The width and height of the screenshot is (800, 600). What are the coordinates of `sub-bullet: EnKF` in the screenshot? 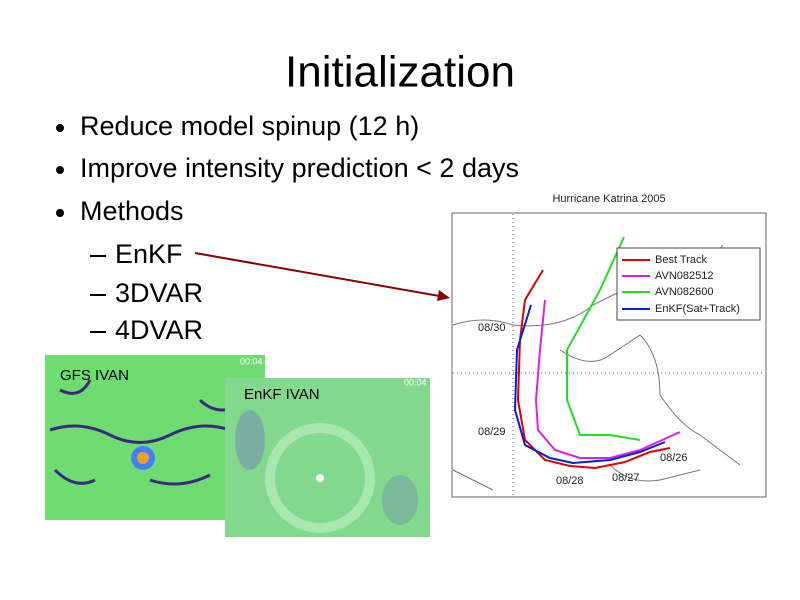 It's located at (149, 254).